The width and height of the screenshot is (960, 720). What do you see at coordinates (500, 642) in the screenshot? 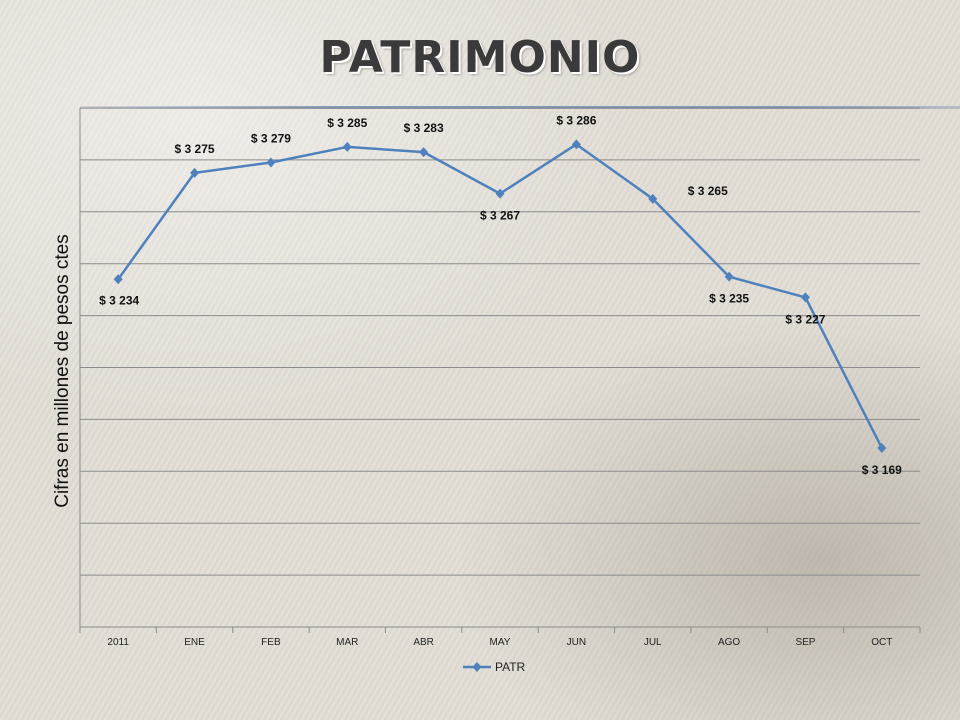
I see `x-tick-label: MAY` at bounding box center [500, 642].